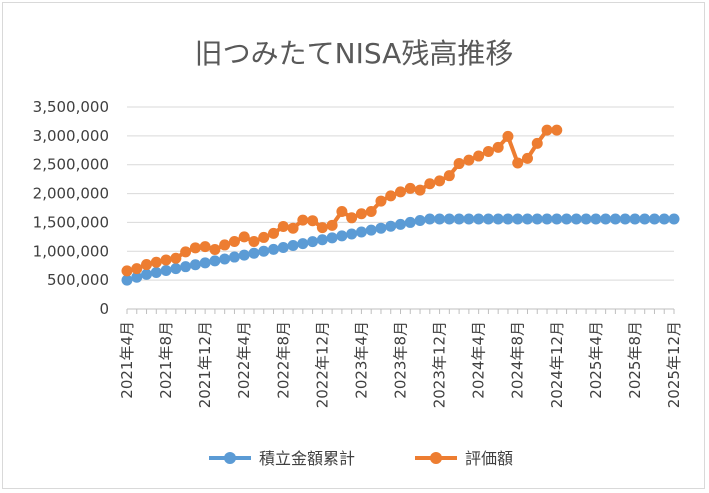 The height and width of the screenshot is (493, 709). I want to click on x-tick-label: 2022年8月, so click(283, 360).